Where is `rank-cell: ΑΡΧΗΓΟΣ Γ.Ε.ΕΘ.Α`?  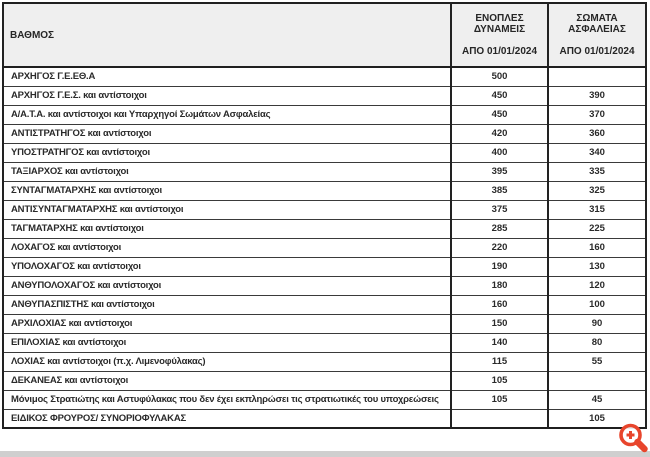
rank-cell: ΑΡΧΗΓΟΣ Γ.Ε.ΕΘ.Α is located at coordinates (227, 76).